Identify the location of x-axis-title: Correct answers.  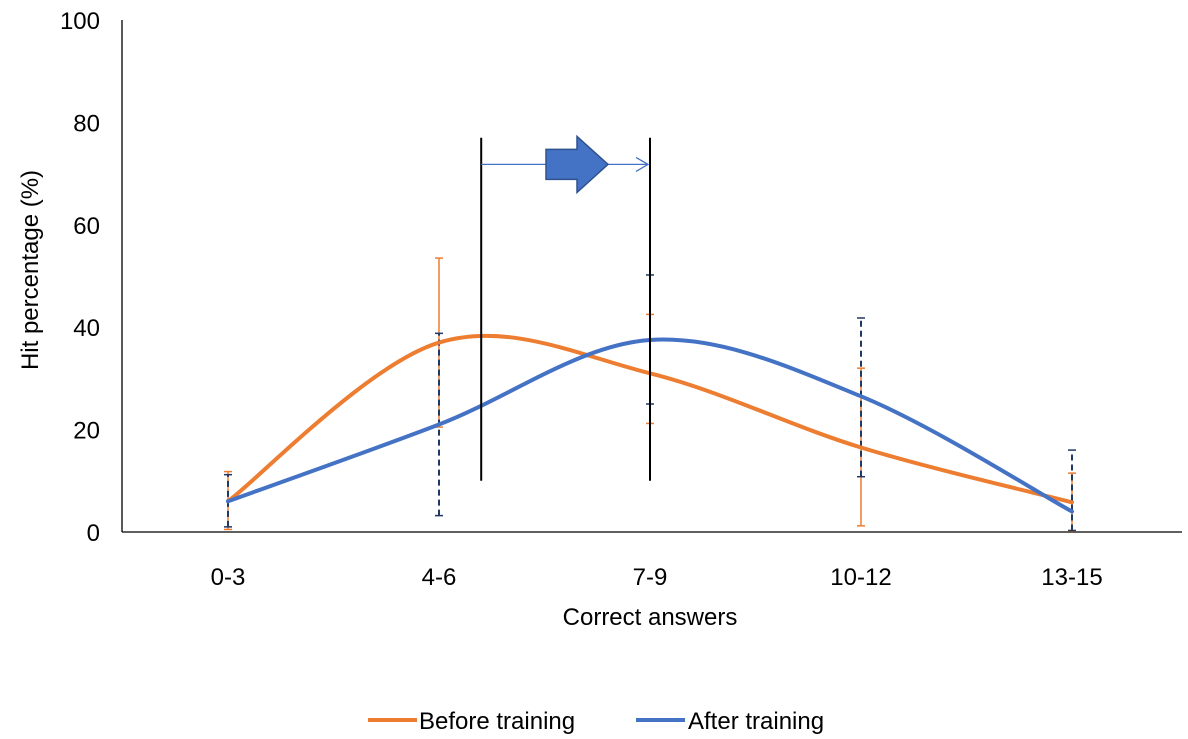
(650, 617).